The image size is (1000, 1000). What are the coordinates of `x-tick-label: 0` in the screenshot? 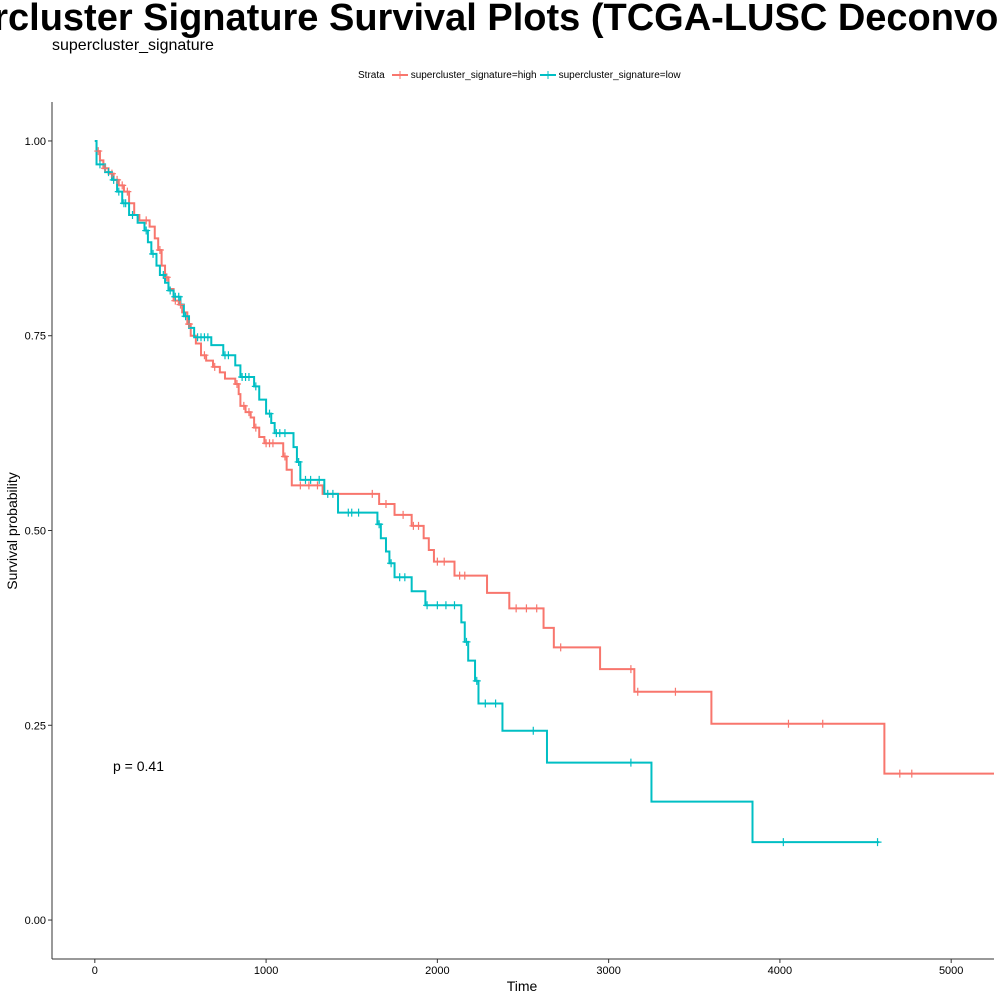 It's located at (95, 971).